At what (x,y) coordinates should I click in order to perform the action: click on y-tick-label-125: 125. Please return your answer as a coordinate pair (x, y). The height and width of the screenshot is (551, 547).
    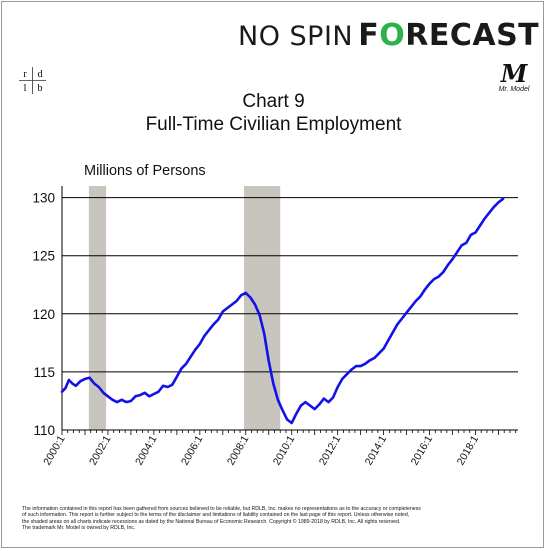
    Looking at the image, I should click on (43, 256).